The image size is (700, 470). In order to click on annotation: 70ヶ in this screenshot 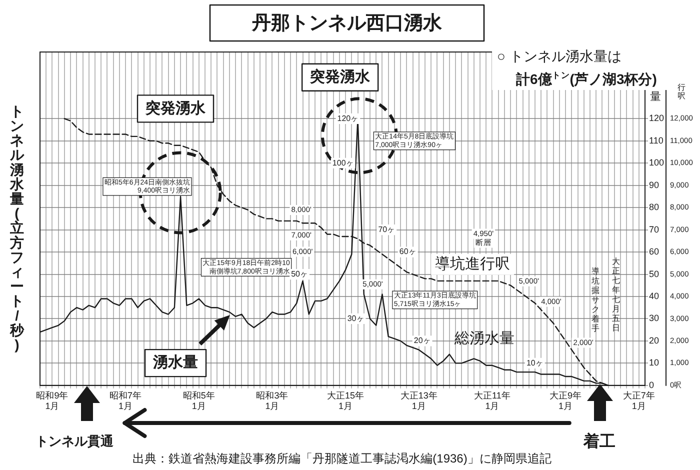, I will do `click(387, 229)`.